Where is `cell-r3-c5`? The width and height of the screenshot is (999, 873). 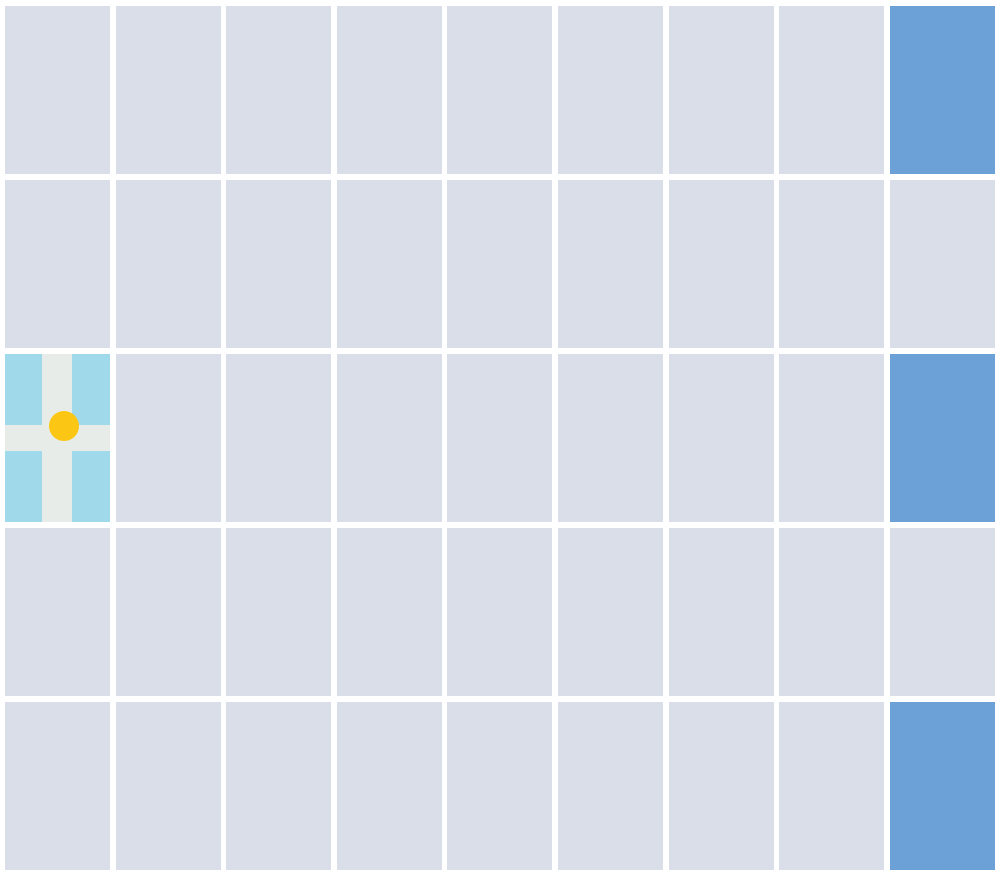
cell-r3-c5 is located at coordinates (500, 438).